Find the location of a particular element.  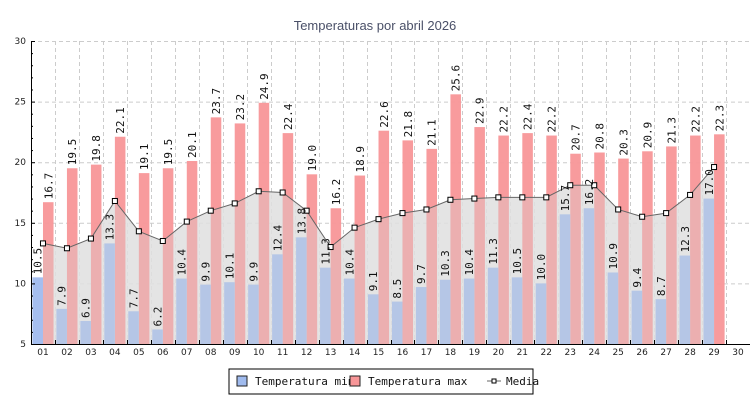

y-tick-label: 15 is located at coordinates (20, 224).